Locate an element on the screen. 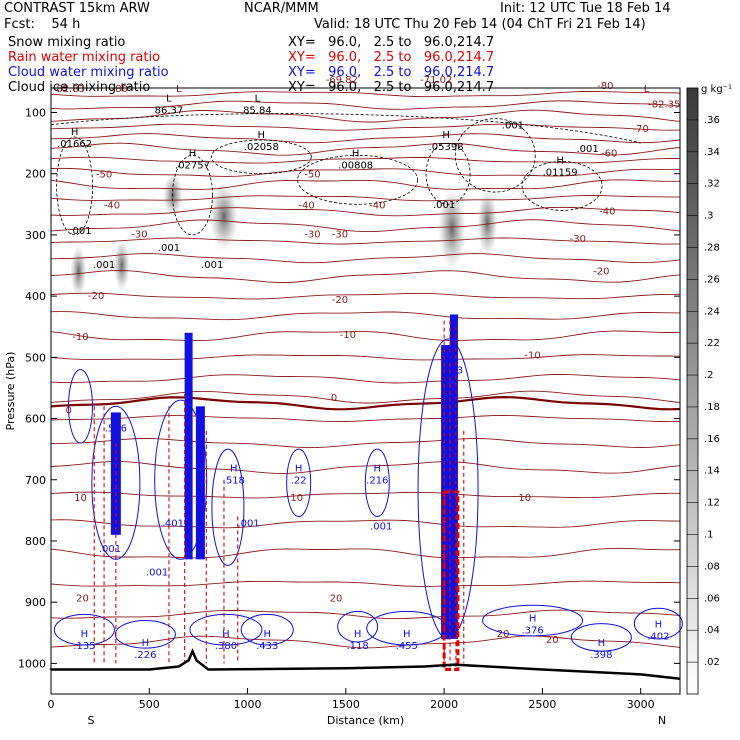 This screenshot has height=740, width=740. colorbar-tick-label: .08 is located at coordinates (712, 566).